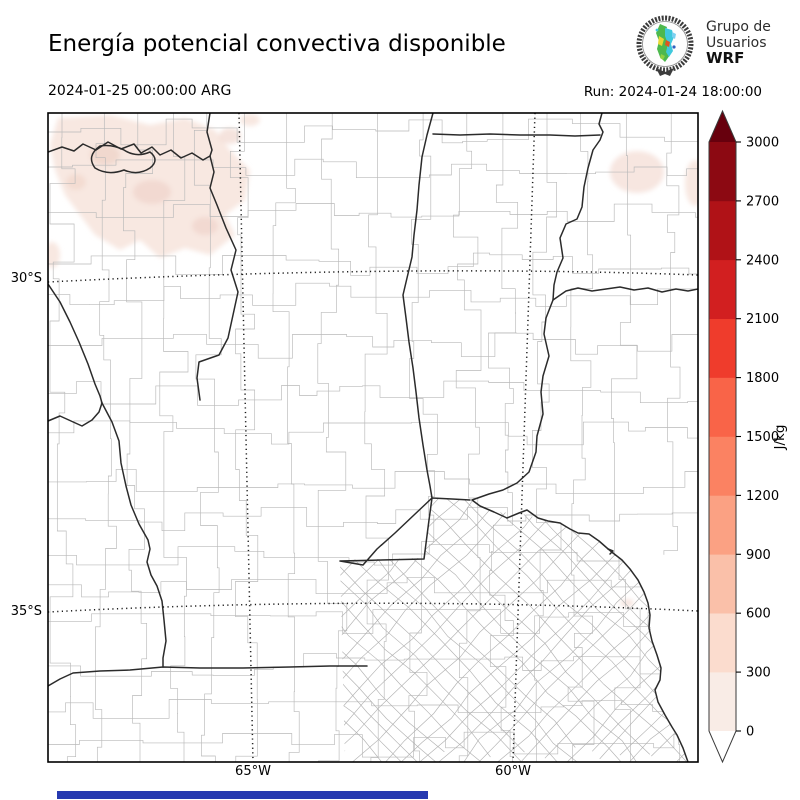  What do you see at coordinates (665, 45) in the screenshot?
I see `wrf-globe-icon` at bounding box center [665, 45].